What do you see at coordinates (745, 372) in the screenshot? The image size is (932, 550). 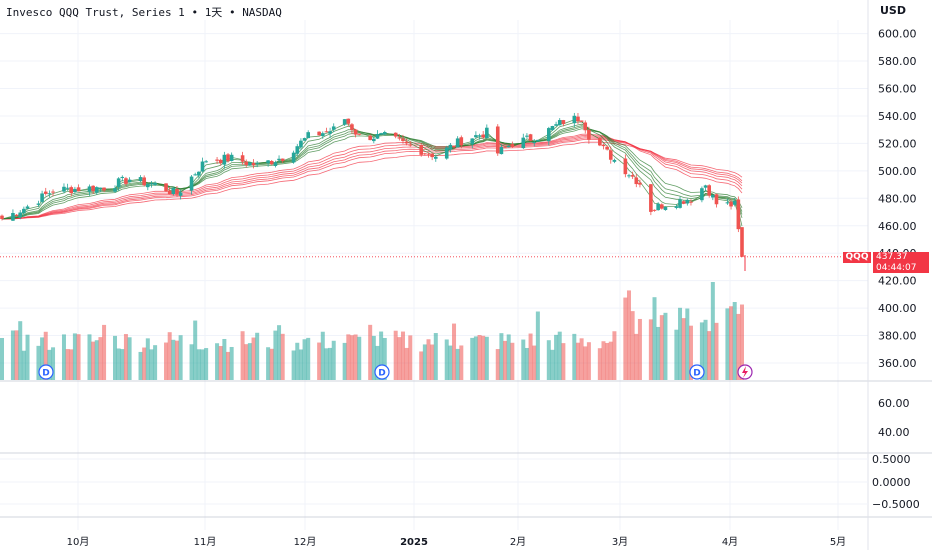 I see `lightning-icon` at bounding box center [745, 372].